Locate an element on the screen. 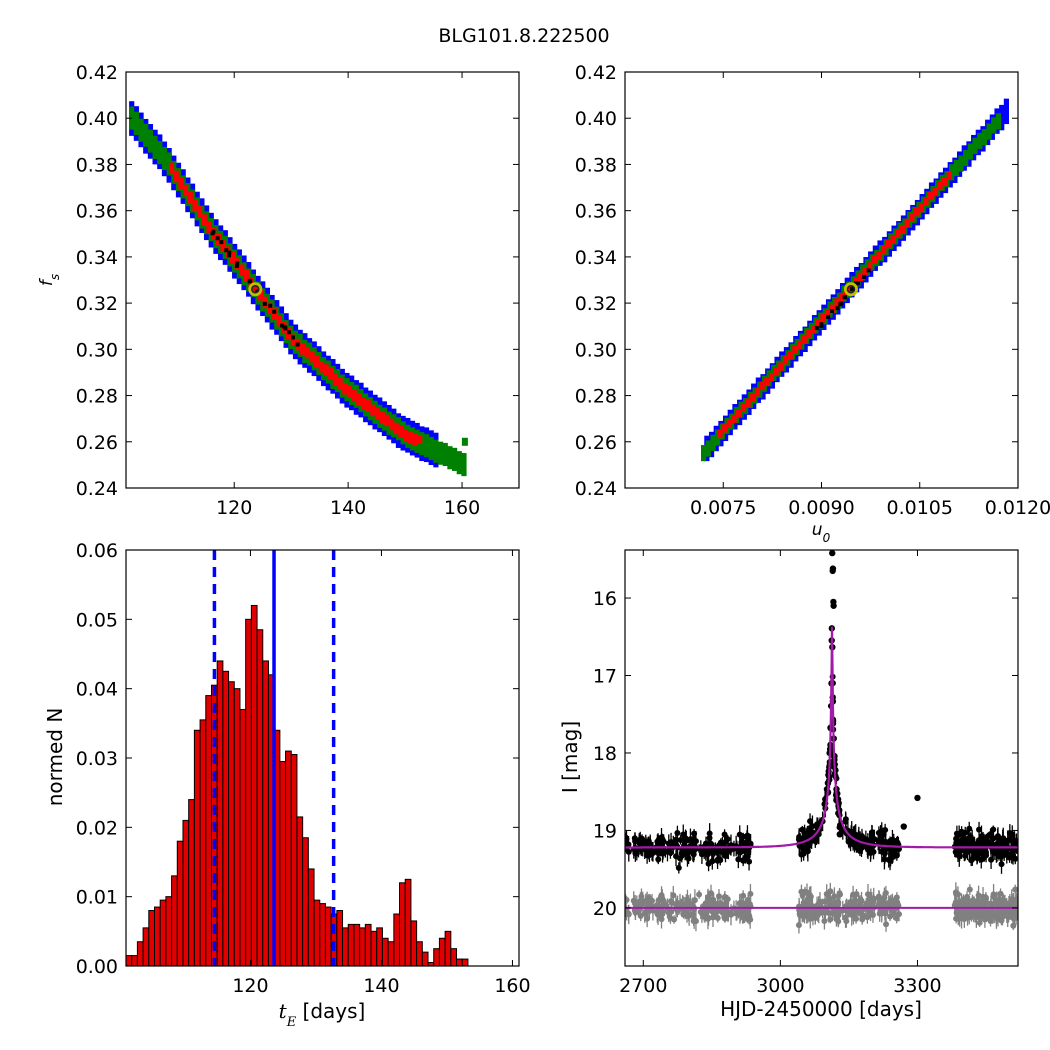 This screenshot has width=1050, height=1050. y-tick-label: 0.36 is located at coordinates (97, 212).